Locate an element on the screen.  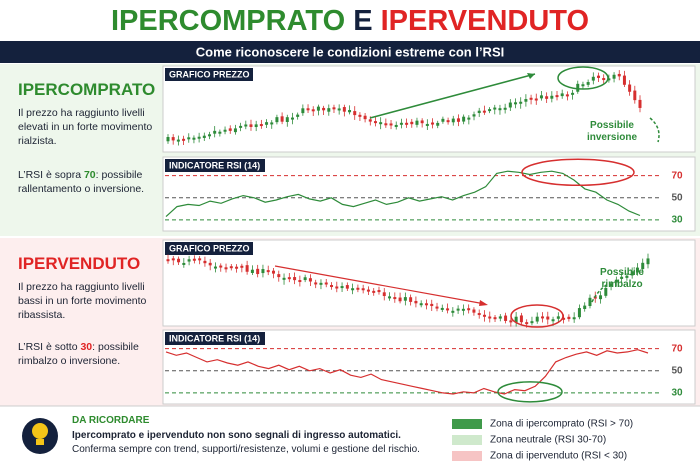
section-heading: IPERCOMPRATO is located at coordinates (87, 89).